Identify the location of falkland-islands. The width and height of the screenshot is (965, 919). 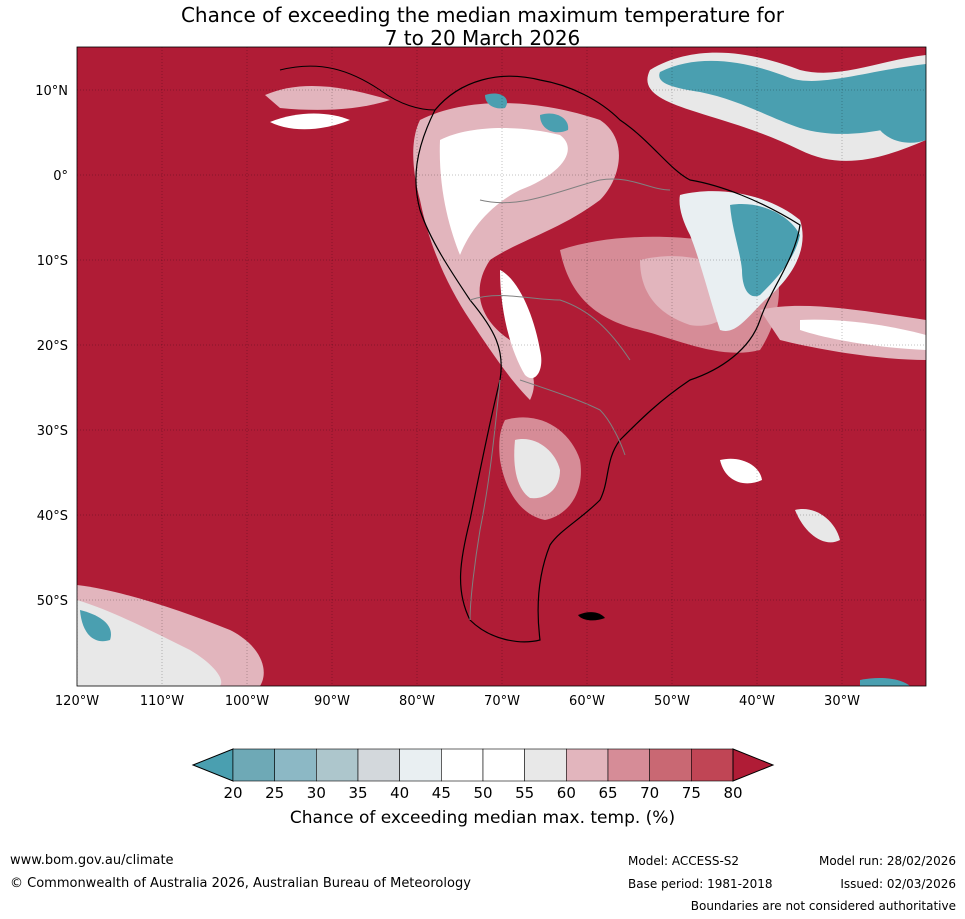
(591, 616).